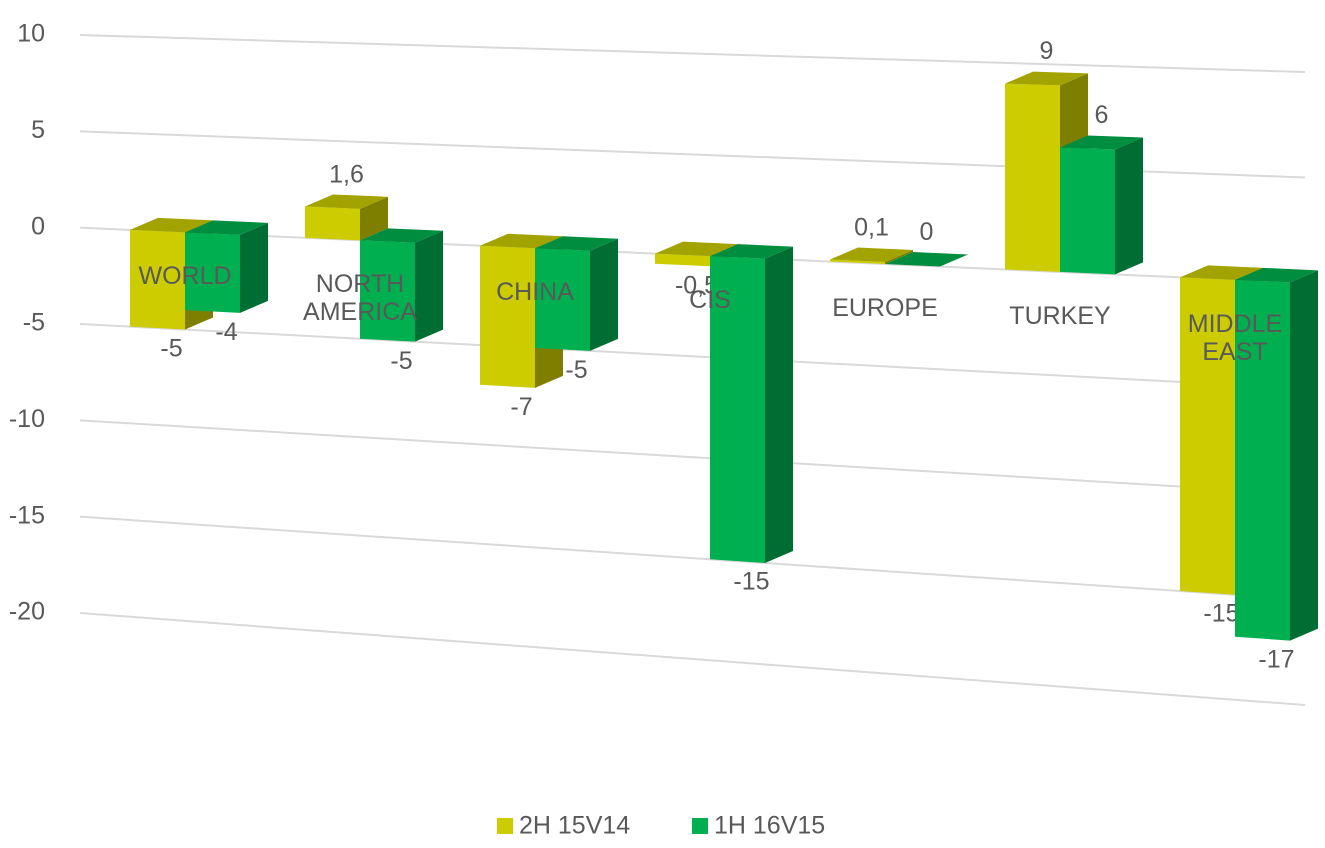 This screenshot has width=1325, height=848. Describe the element at coordinates (27, 612) in the screenshot. I see `y-tick-label: -20` at that location.